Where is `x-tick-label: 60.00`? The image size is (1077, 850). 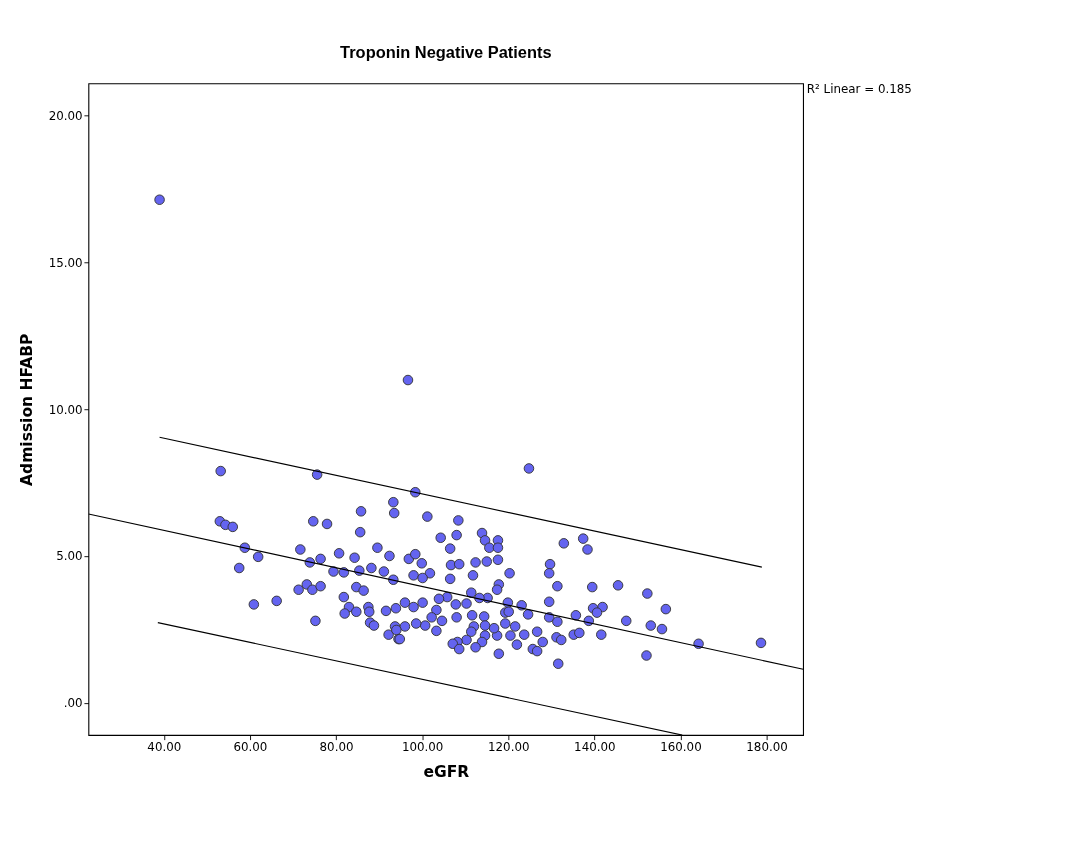
x-tick-label: 60.00 is located at coordinates (250, 747).